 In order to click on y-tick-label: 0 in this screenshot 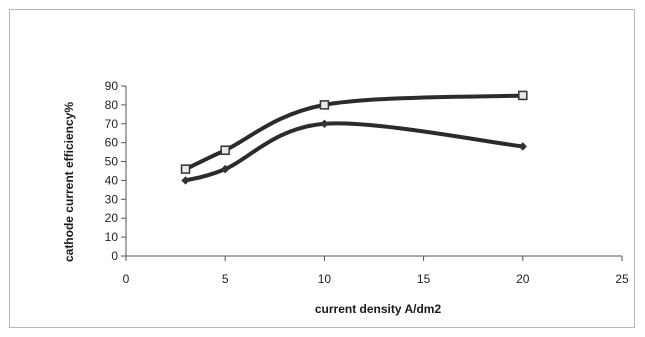, I will do `click(114, 256)`.